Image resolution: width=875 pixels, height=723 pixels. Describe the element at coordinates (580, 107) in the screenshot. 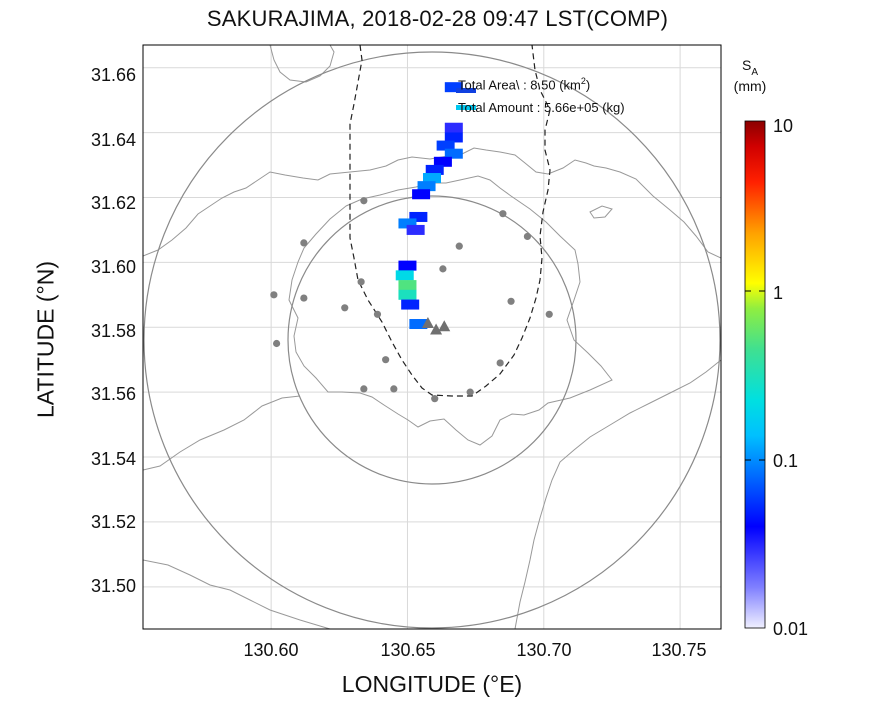

I see `legend-amount-value: : 5.66e+05 (kg)` at that location.